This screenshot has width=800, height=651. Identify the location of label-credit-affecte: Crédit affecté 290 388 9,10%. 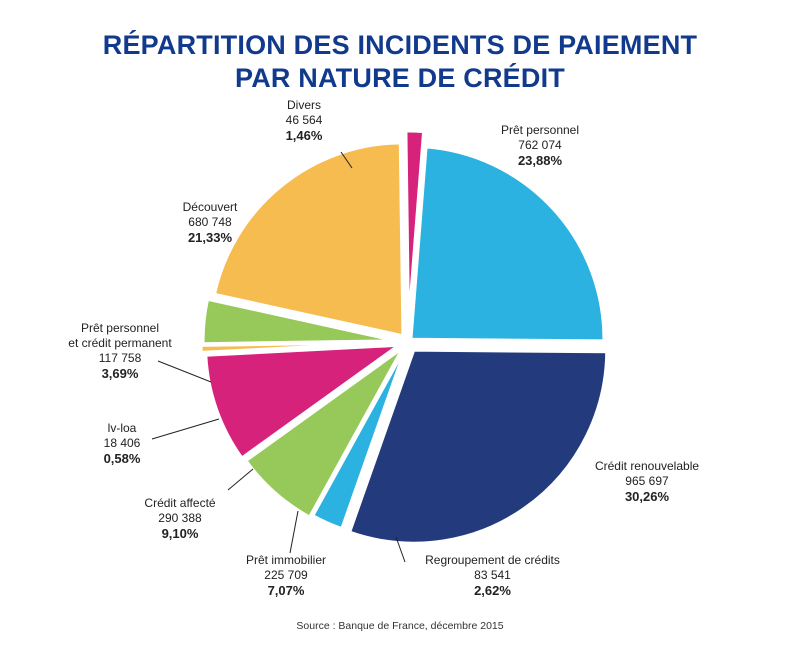
(180, 518).